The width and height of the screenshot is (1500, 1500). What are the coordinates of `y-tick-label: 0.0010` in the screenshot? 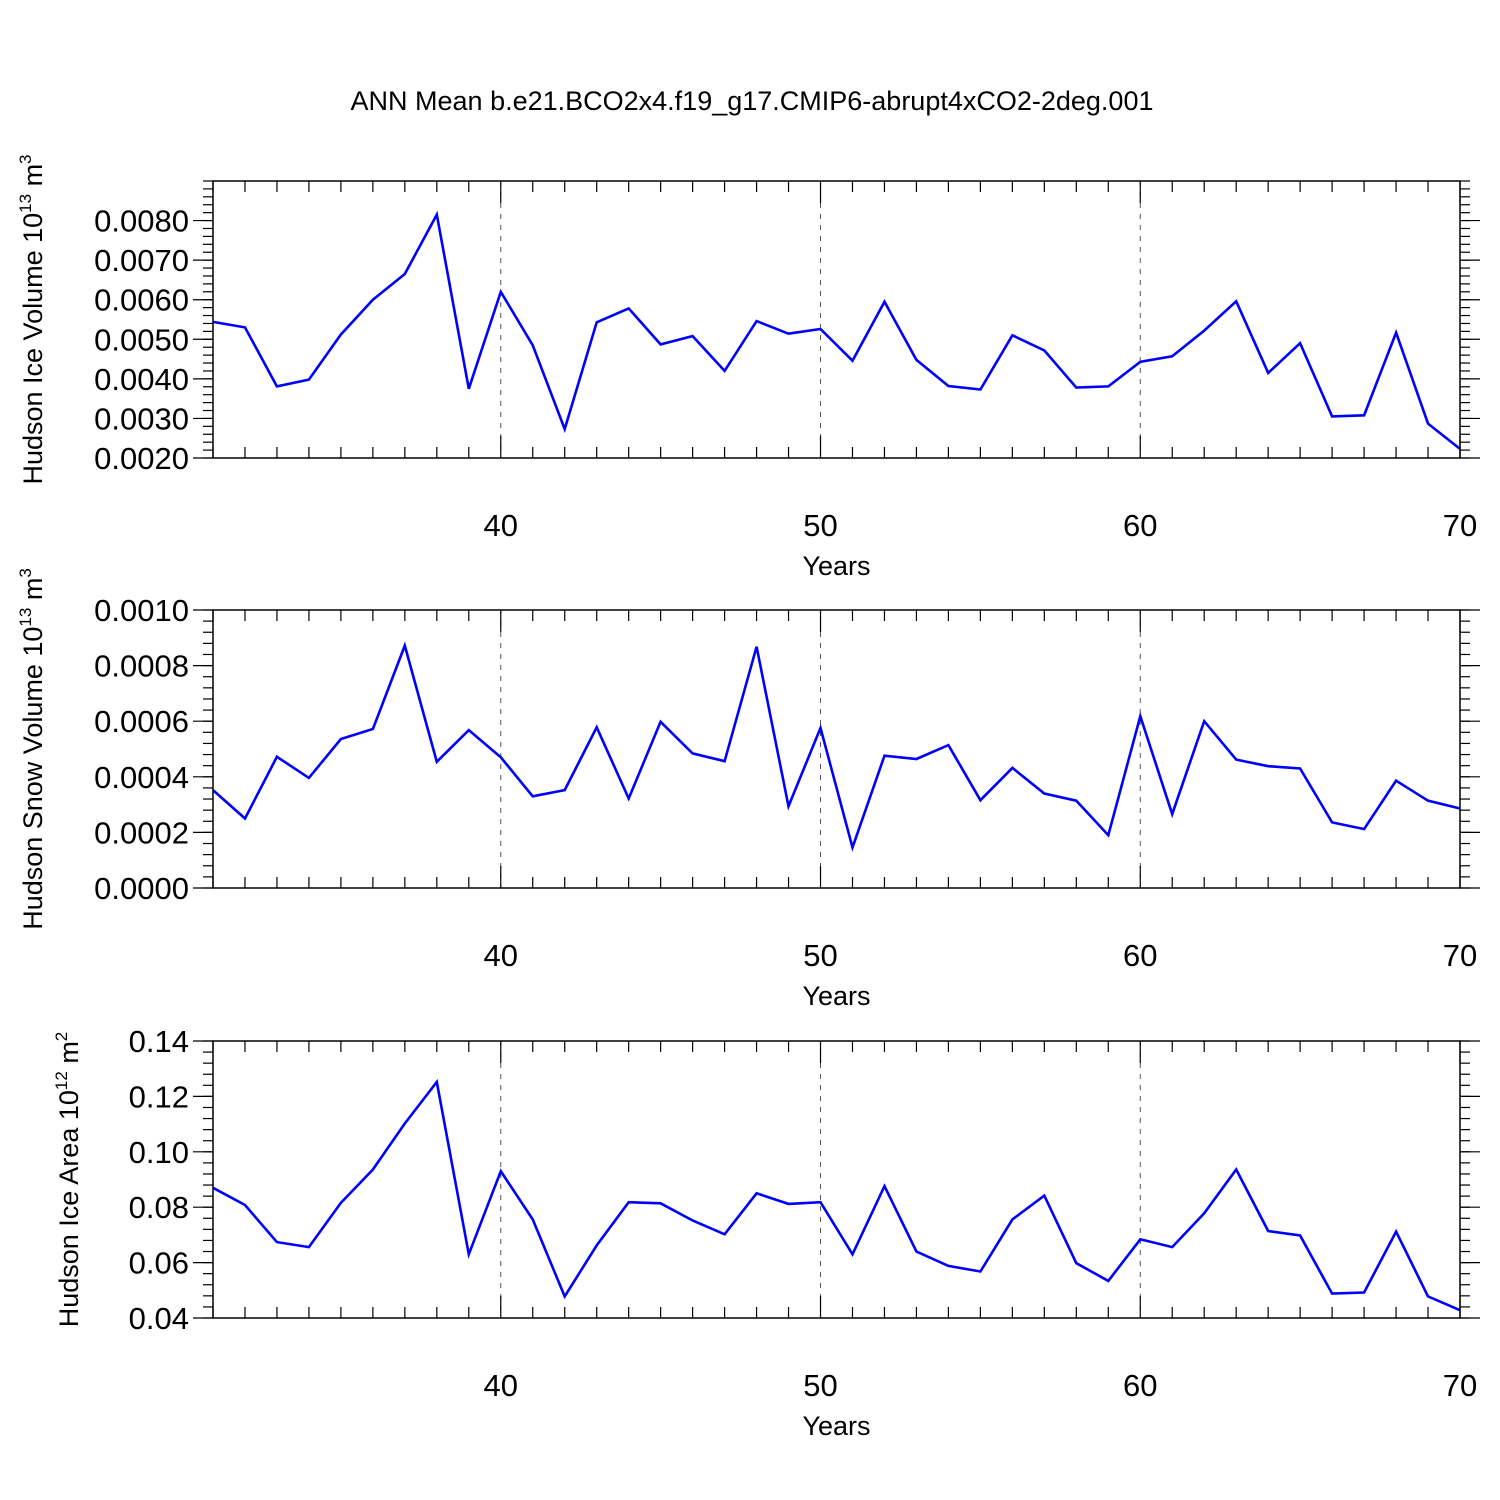 It's located at (141, 610).